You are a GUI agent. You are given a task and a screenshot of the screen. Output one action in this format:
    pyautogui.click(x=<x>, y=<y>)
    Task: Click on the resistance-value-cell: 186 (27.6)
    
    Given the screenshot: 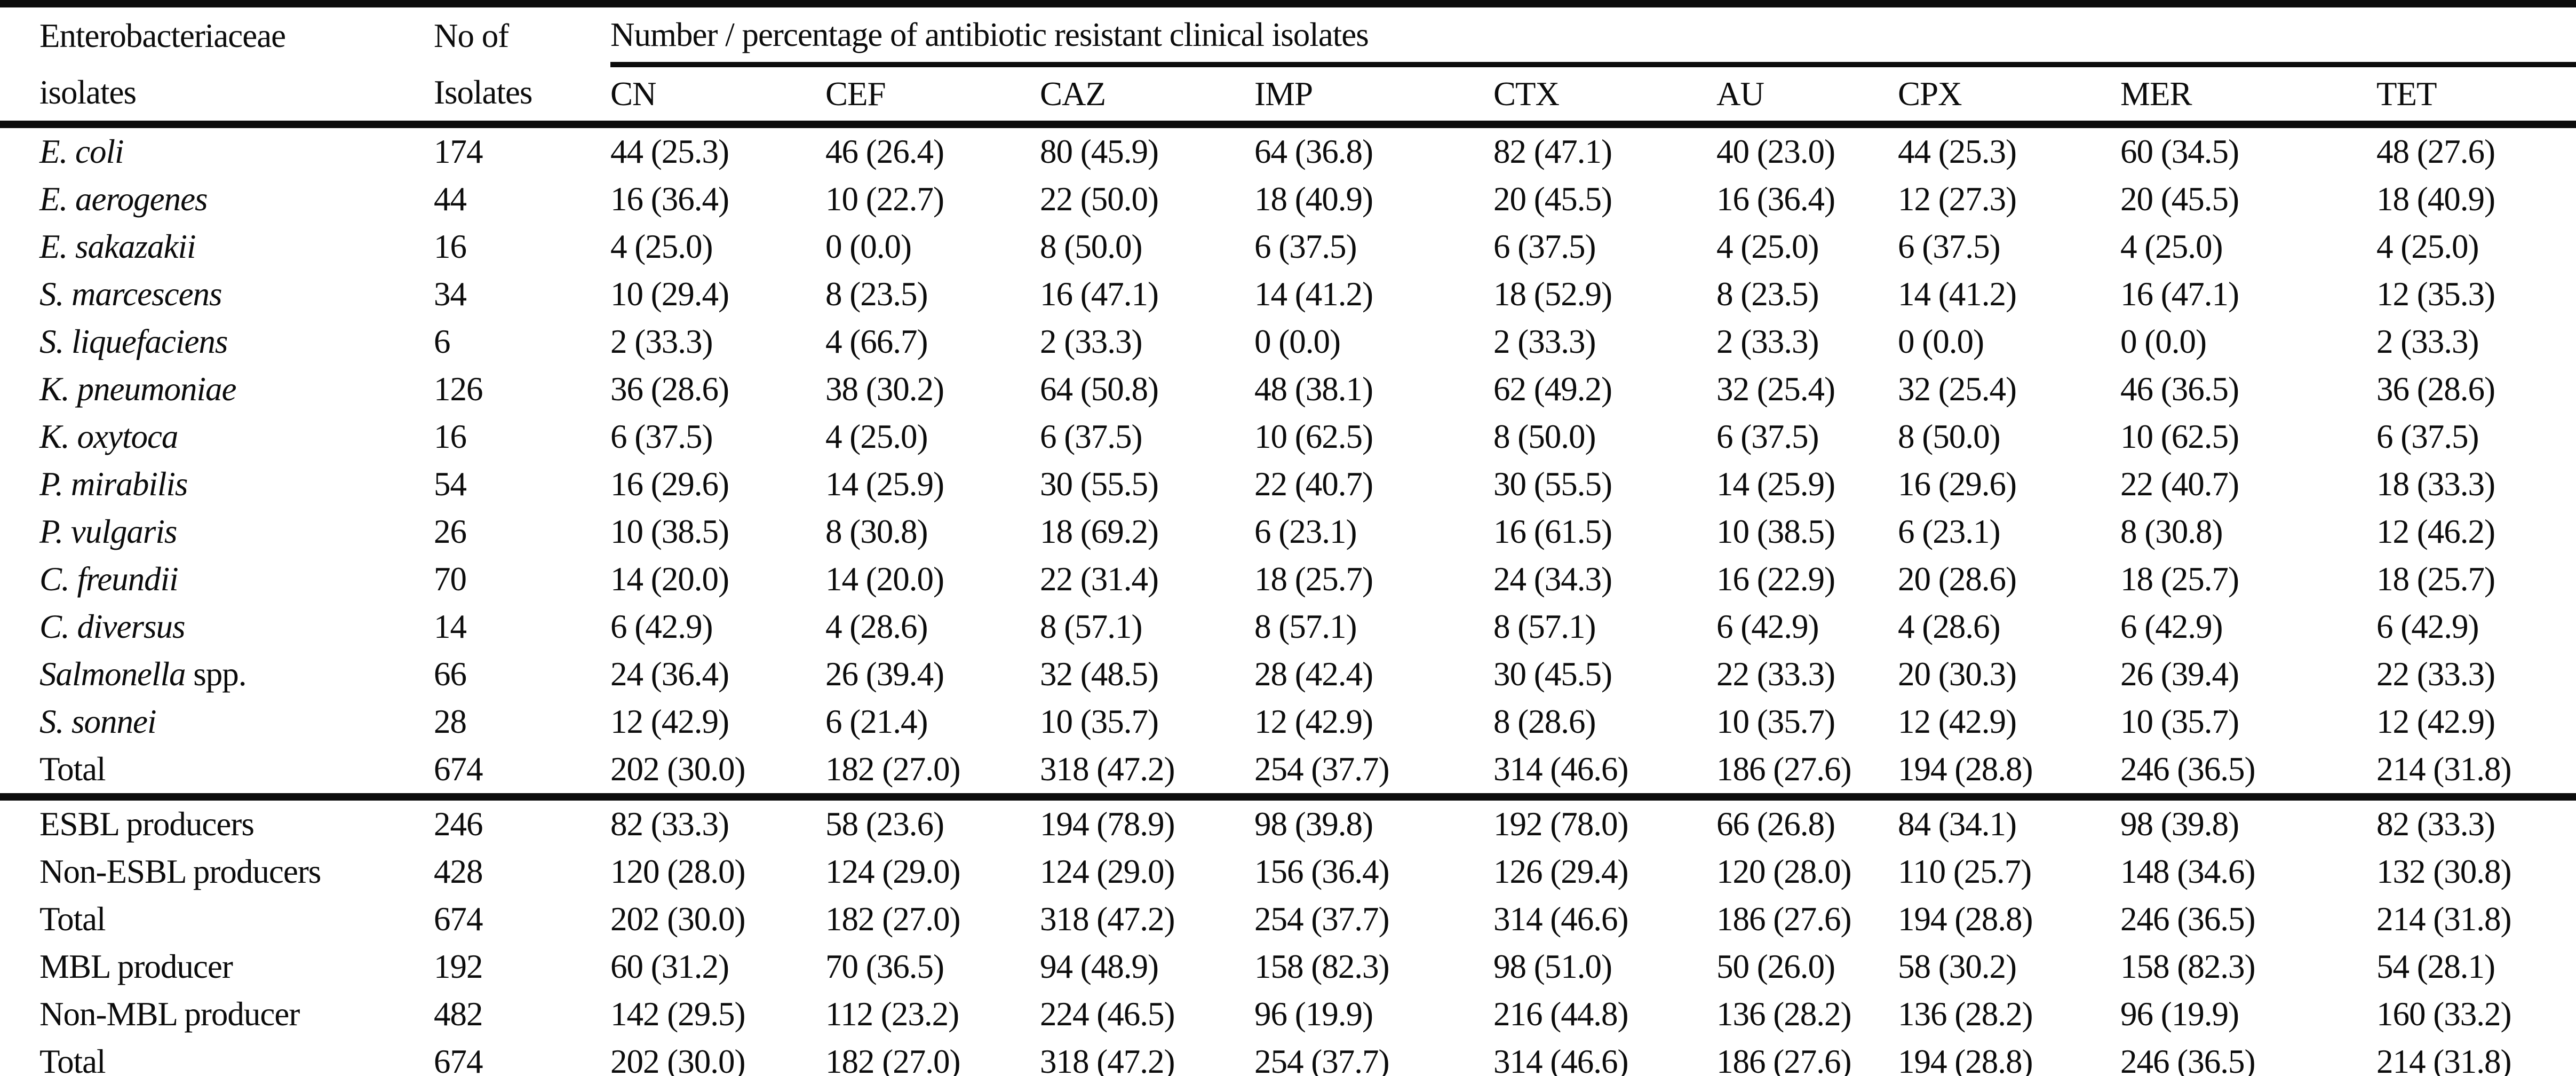 What is the action you would take?
    pyautogui.click(x=1783, y=919)
    